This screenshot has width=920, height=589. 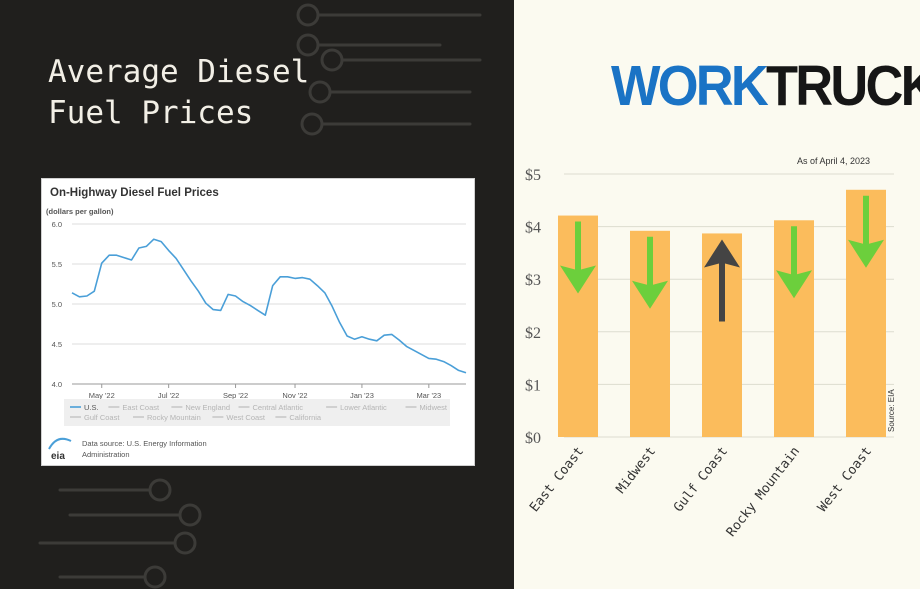 I want to click on worktruck-logo: WORKTRUCKTM, so click(x=765, y=94).